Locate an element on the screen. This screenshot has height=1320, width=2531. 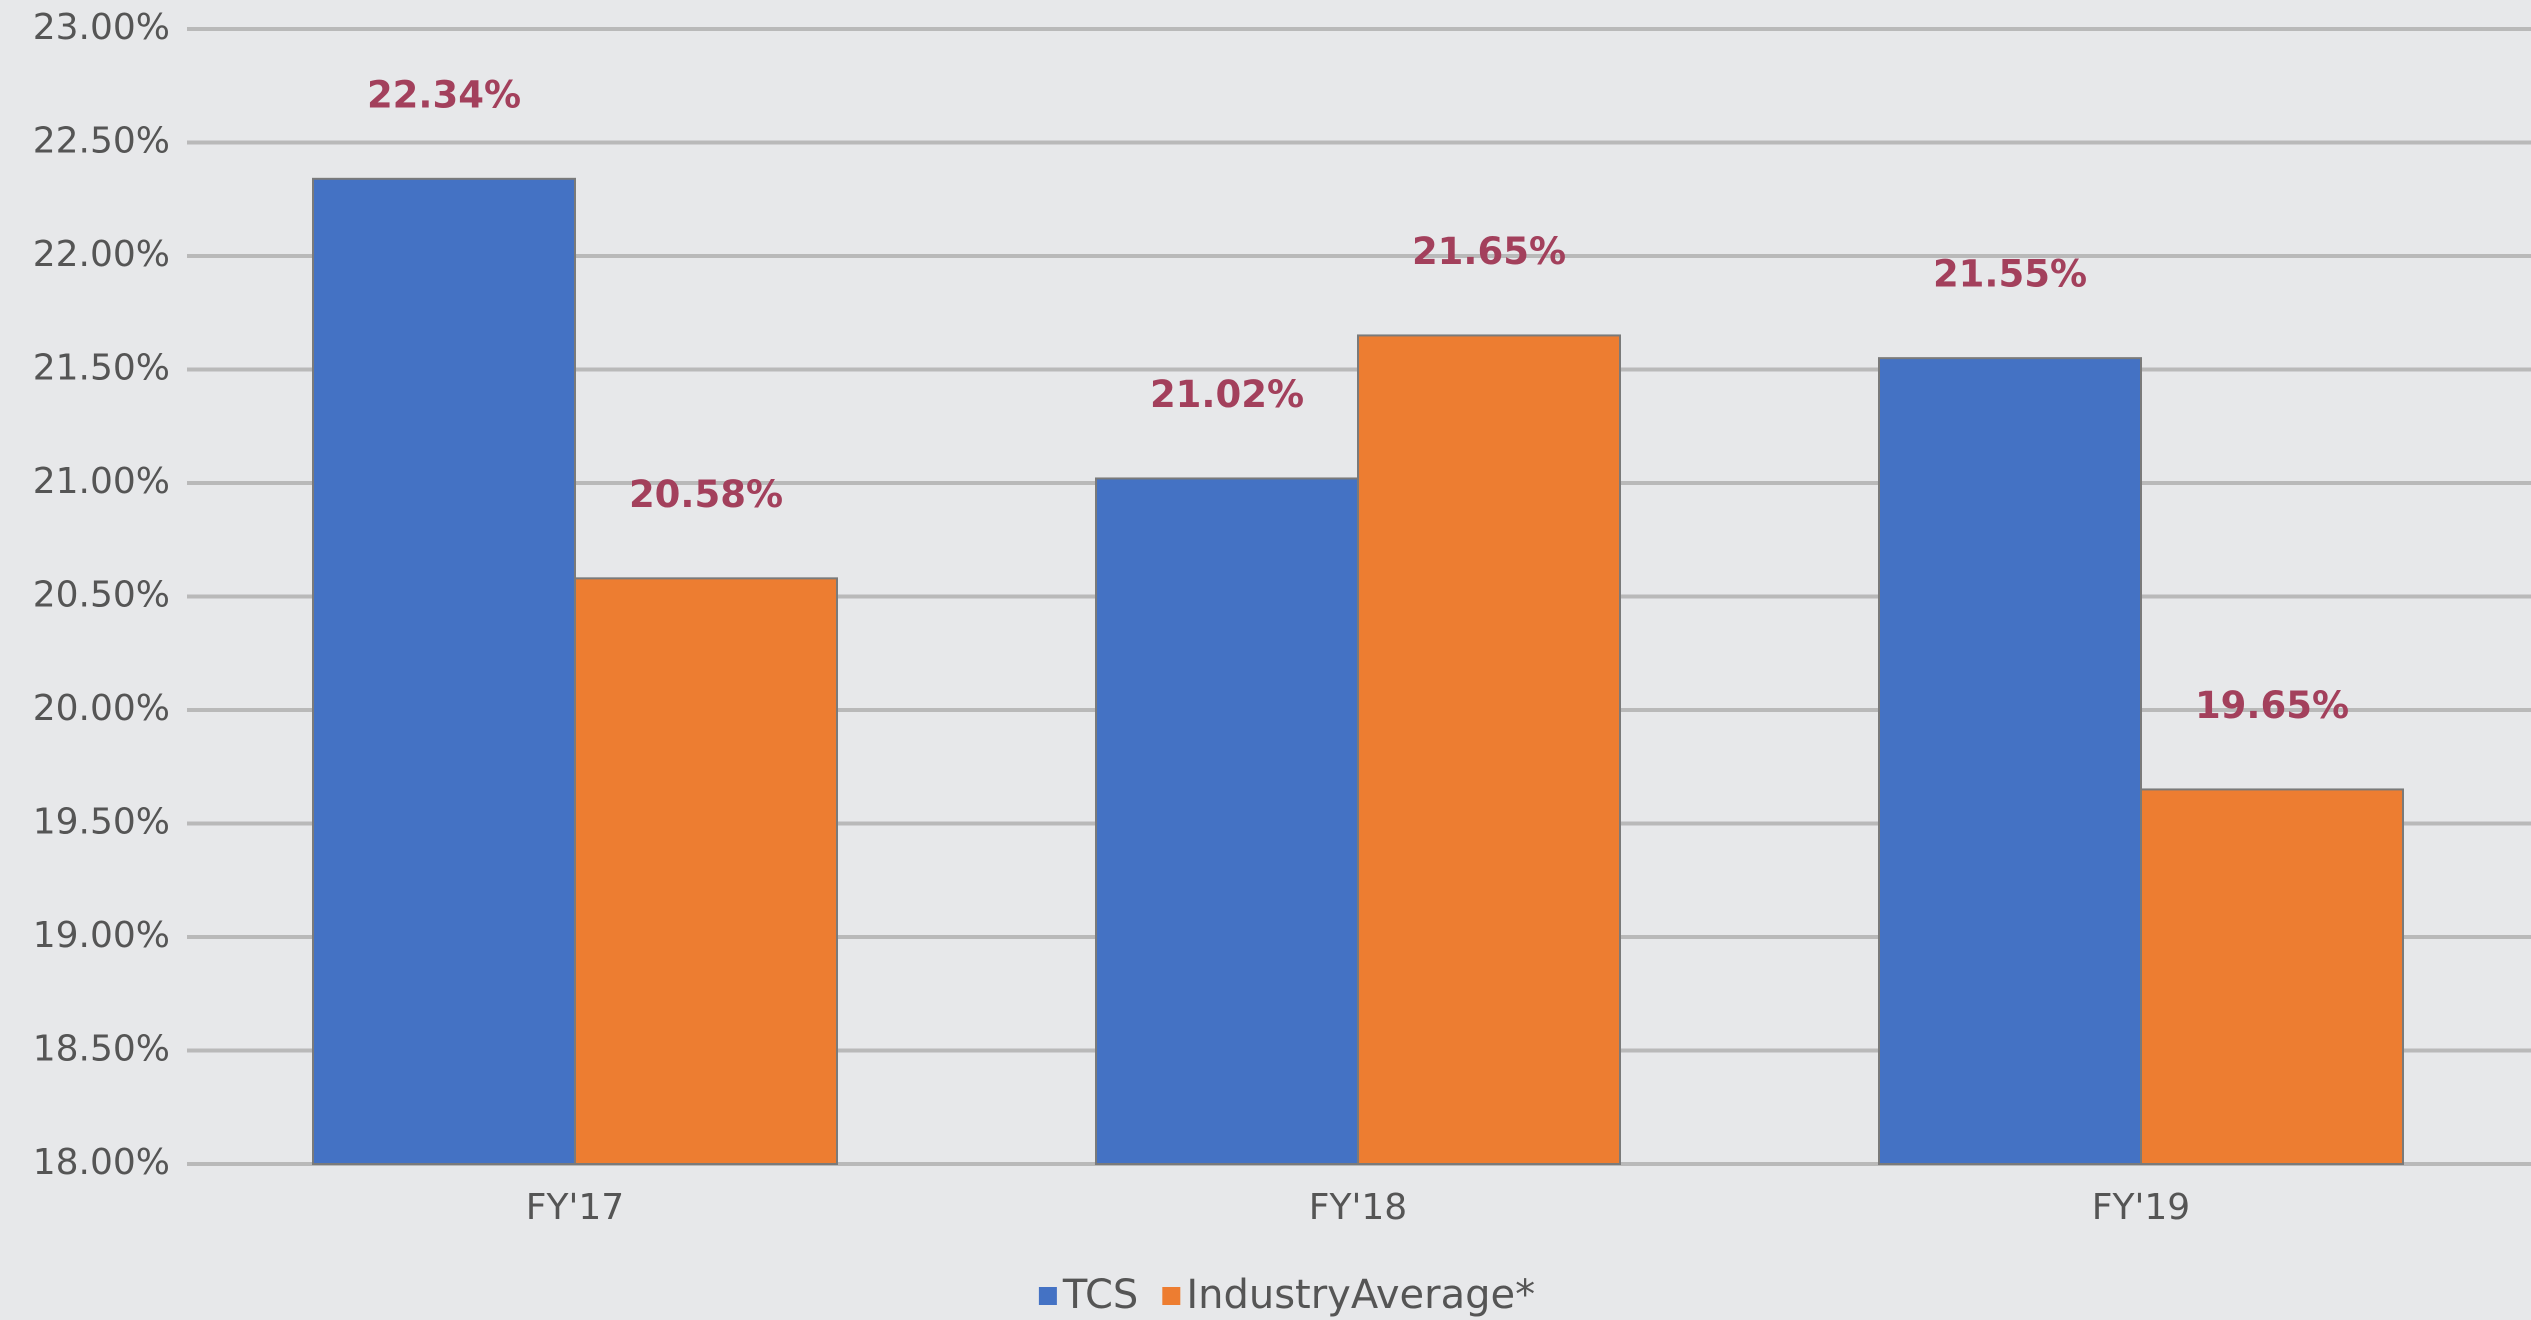
y-tick-label: 21.00% is located at coordinates (101, 481).